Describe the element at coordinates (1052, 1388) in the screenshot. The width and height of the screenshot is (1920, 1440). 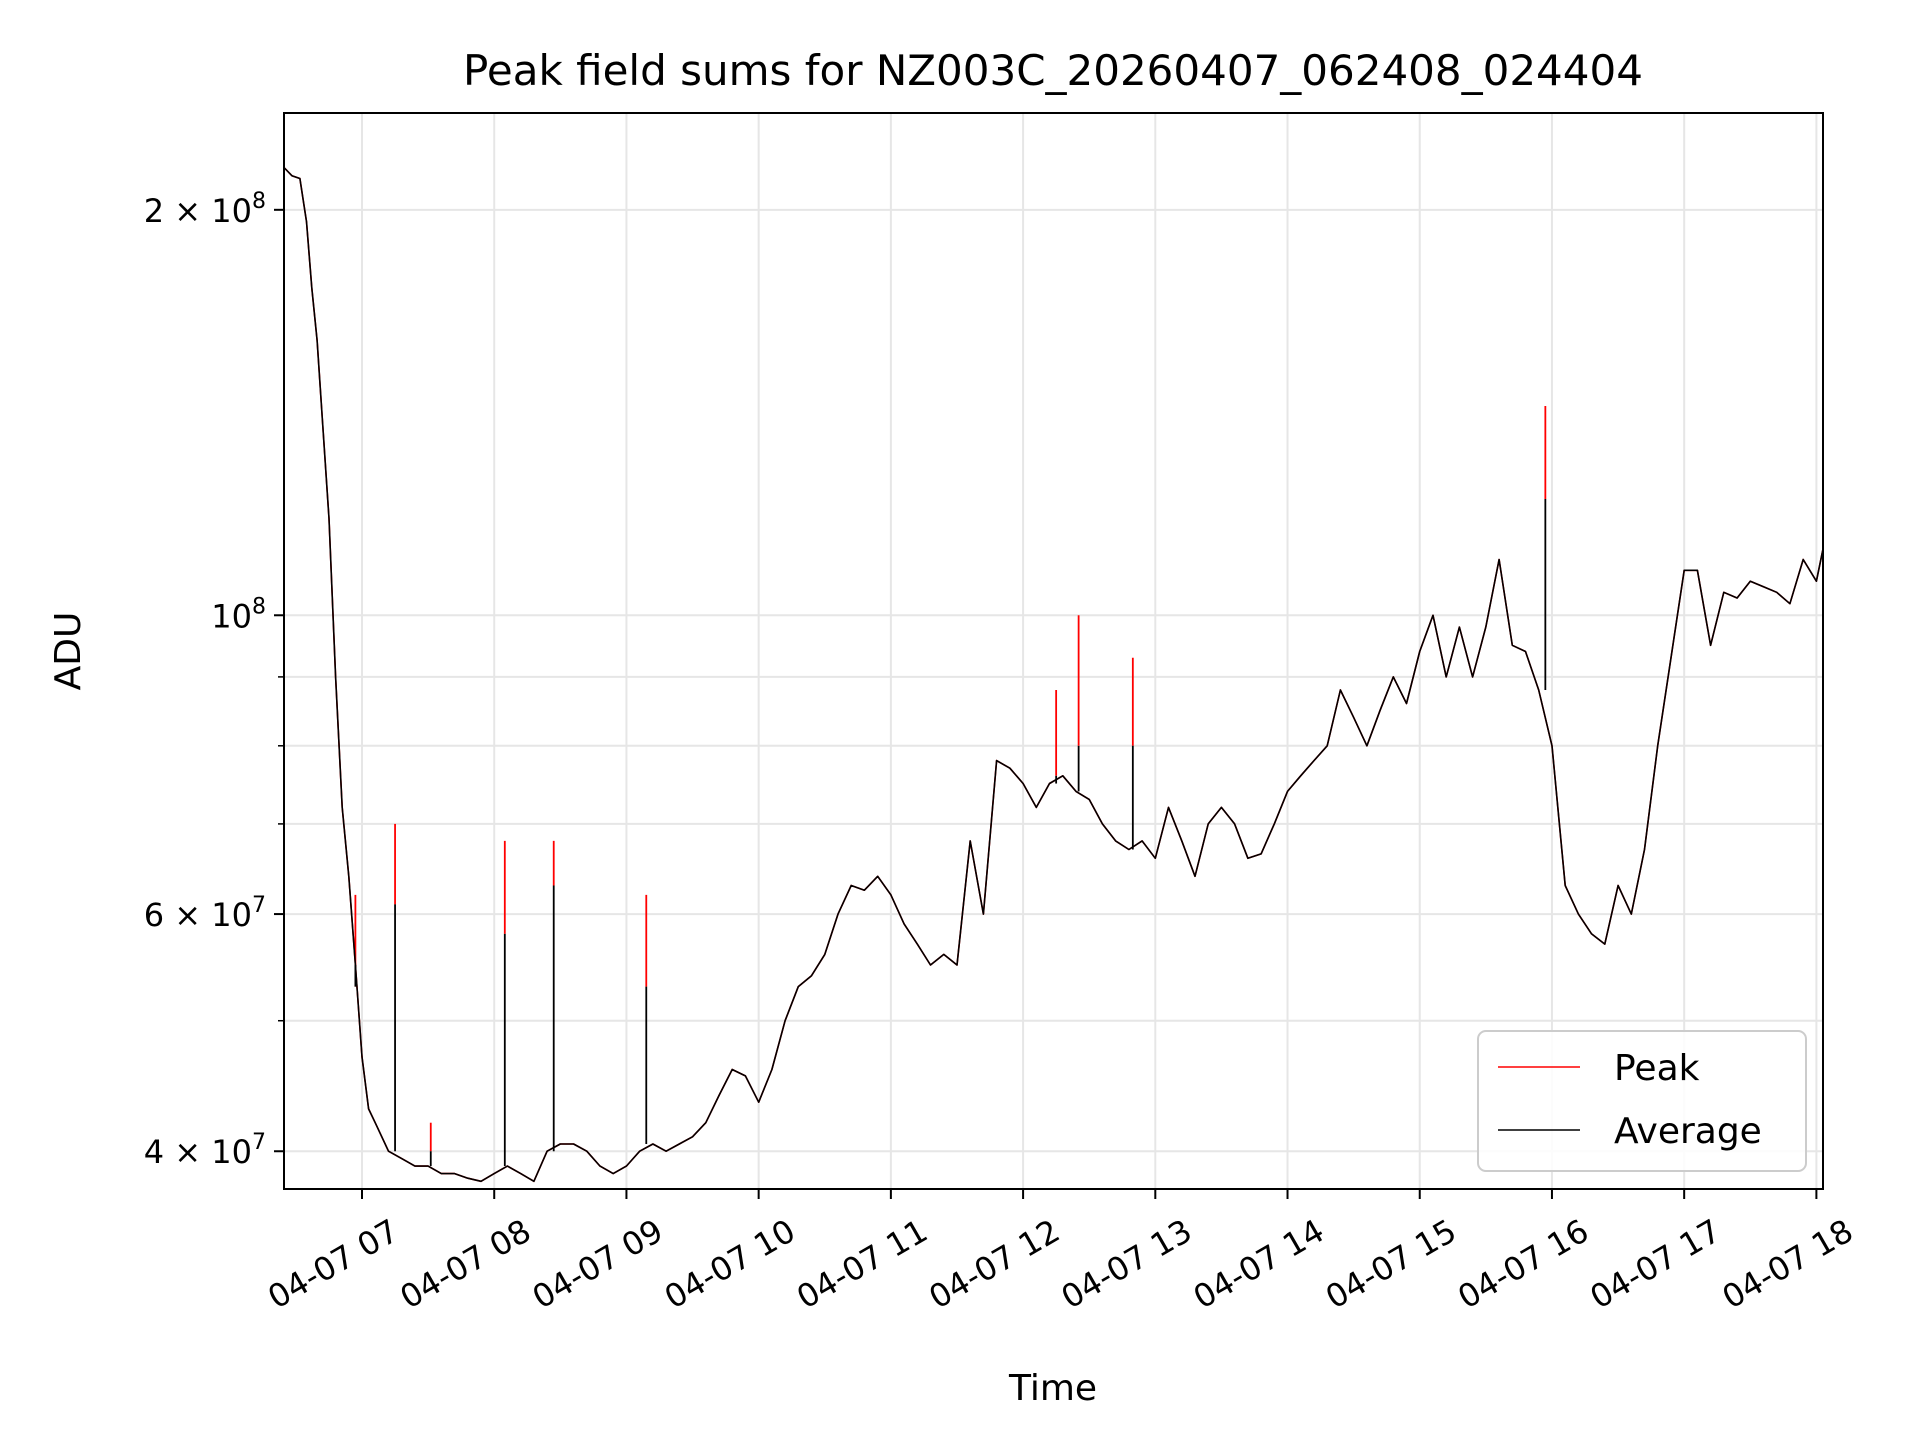
I see `x-axis-label: Time` at that location.